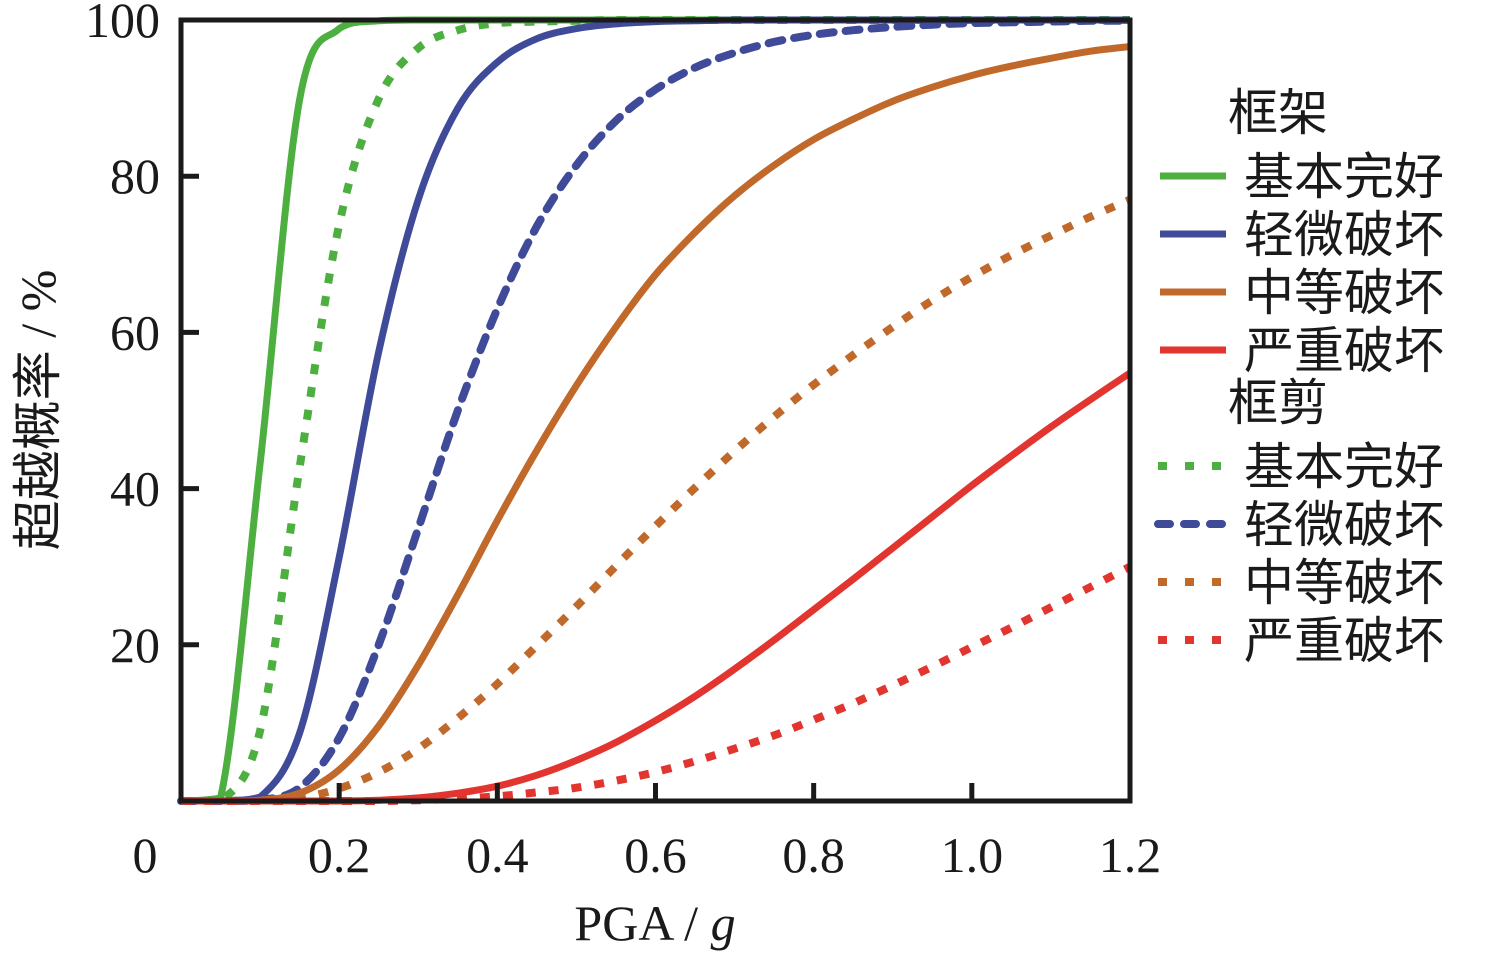 This screenshot has height=957, width=1507. I want to click on y-tick-label: 80, so click(135, 176).